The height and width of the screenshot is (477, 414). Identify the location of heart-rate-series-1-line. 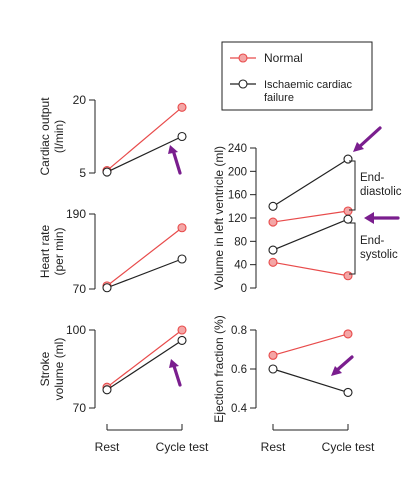
(144, 273).